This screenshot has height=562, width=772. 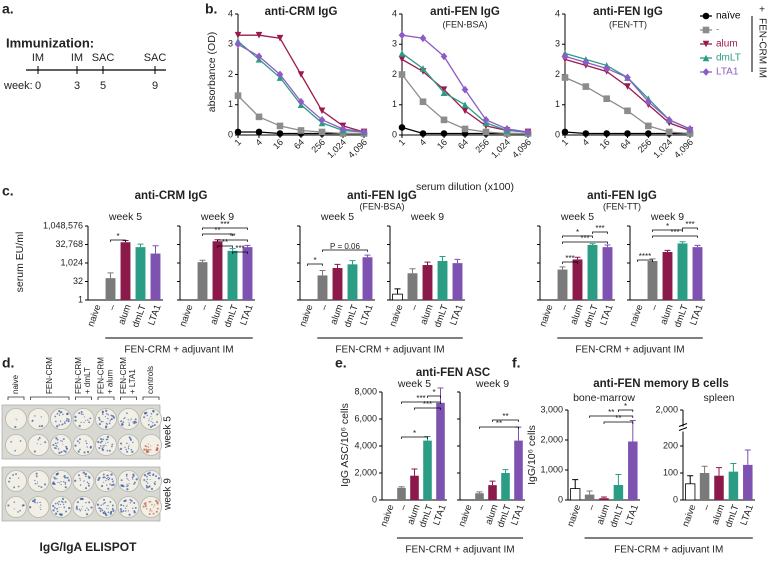 What do you see at coordinates (367, 315) in the screenshot?
I see `x-tick-label: LTA1` at bounding box center [367, 315].